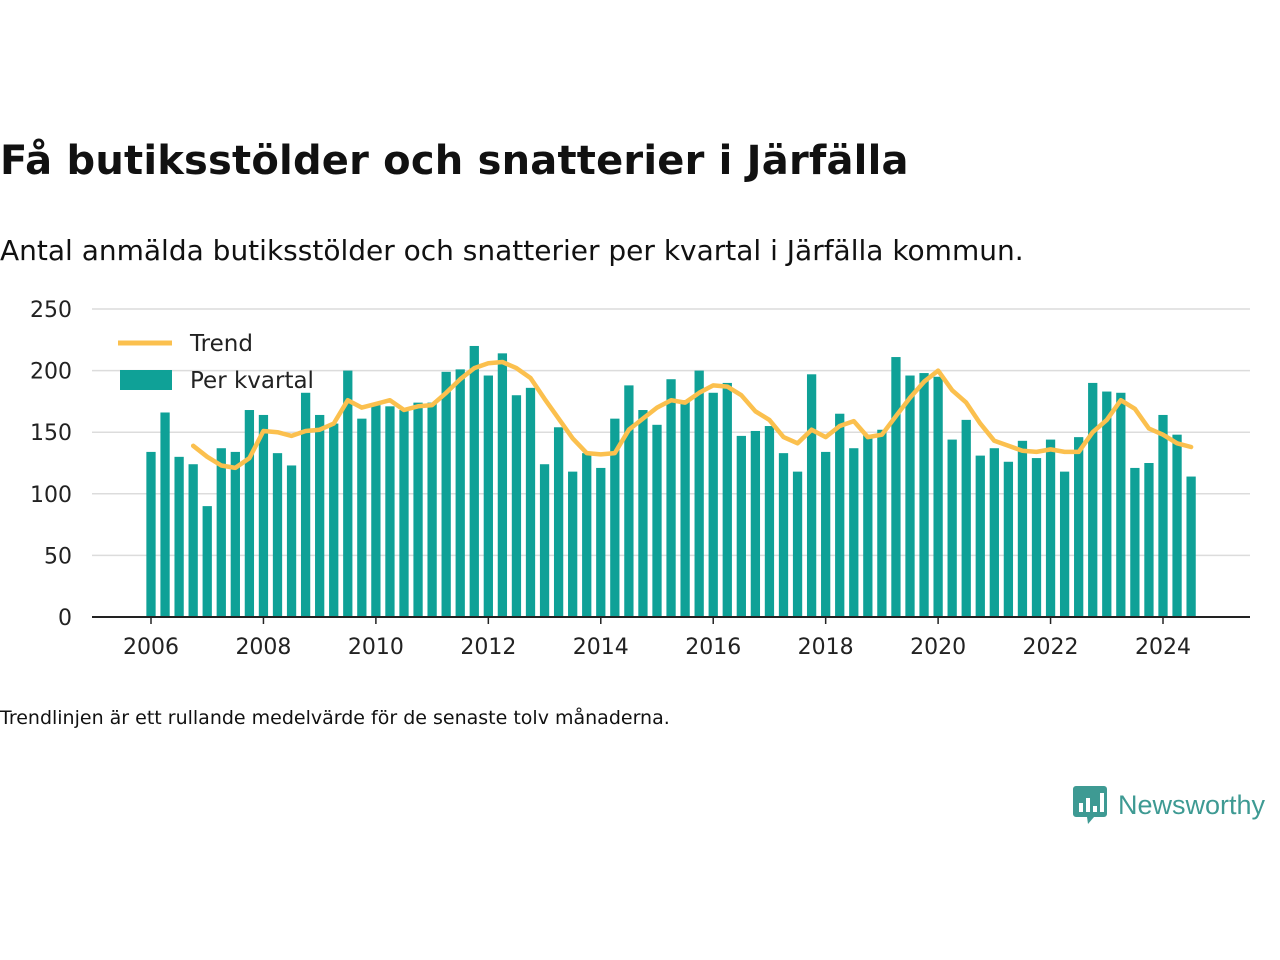 Image resolution: width=1280 pixels, height=960 pixels. I want to click on x-tick-label: 2016, so click(713, 647).